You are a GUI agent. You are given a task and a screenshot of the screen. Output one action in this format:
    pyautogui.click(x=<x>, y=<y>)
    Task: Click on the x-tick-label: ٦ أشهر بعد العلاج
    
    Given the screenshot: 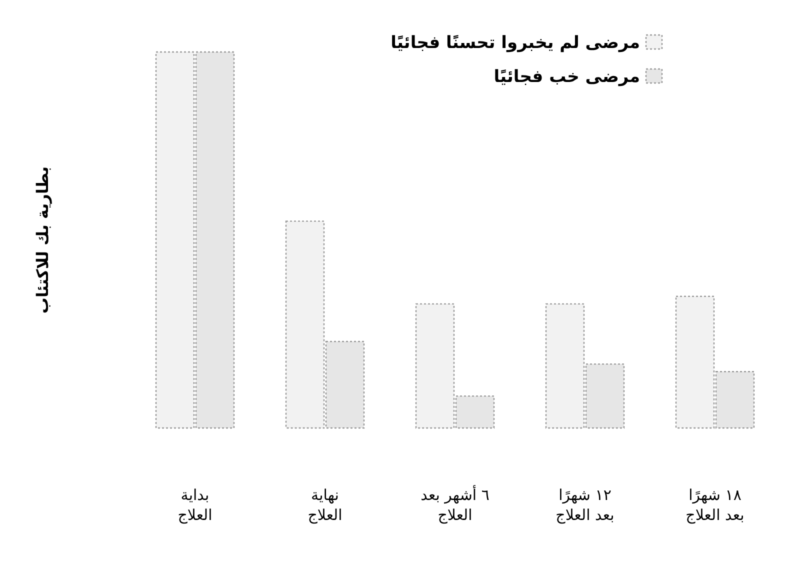 What is the action you would take?
    pyautogui.click(x=455, y=504)
    